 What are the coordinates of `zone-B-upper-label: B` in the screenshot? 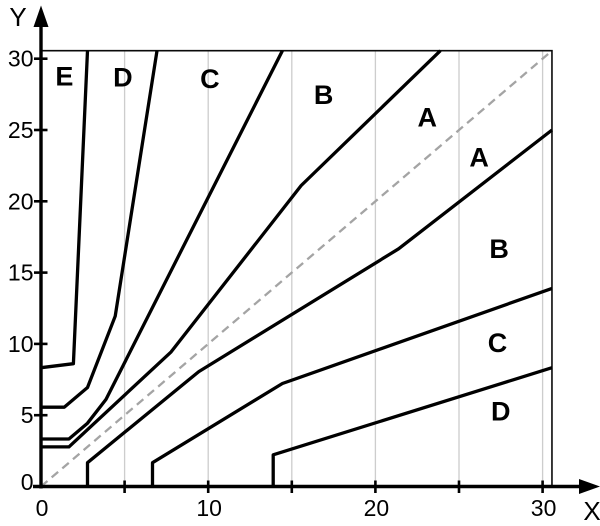 It's located at (324, 95).